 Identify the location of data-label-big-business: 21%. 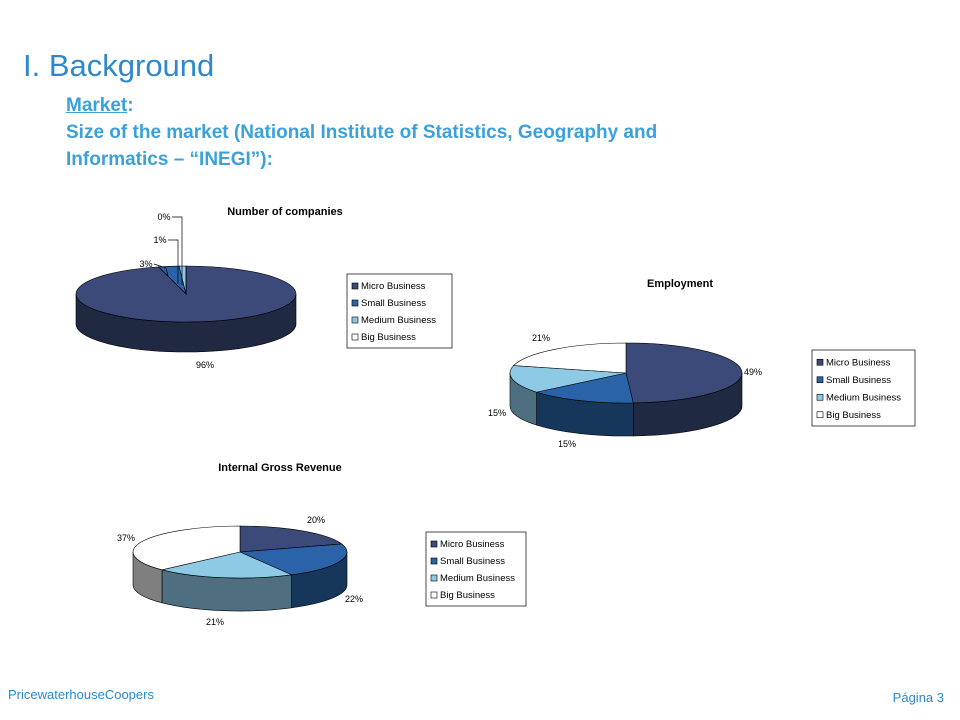
(541, 338).